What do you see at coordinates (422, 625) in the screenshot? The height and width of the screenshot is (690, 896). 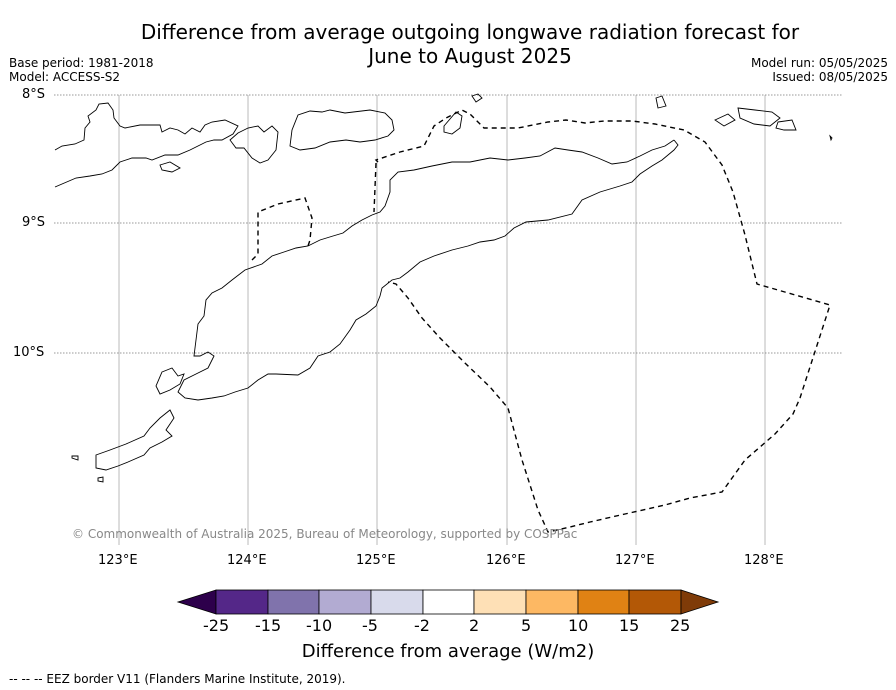 I see `colorbar-tick-label: -2` at bounding box center [422, 625].